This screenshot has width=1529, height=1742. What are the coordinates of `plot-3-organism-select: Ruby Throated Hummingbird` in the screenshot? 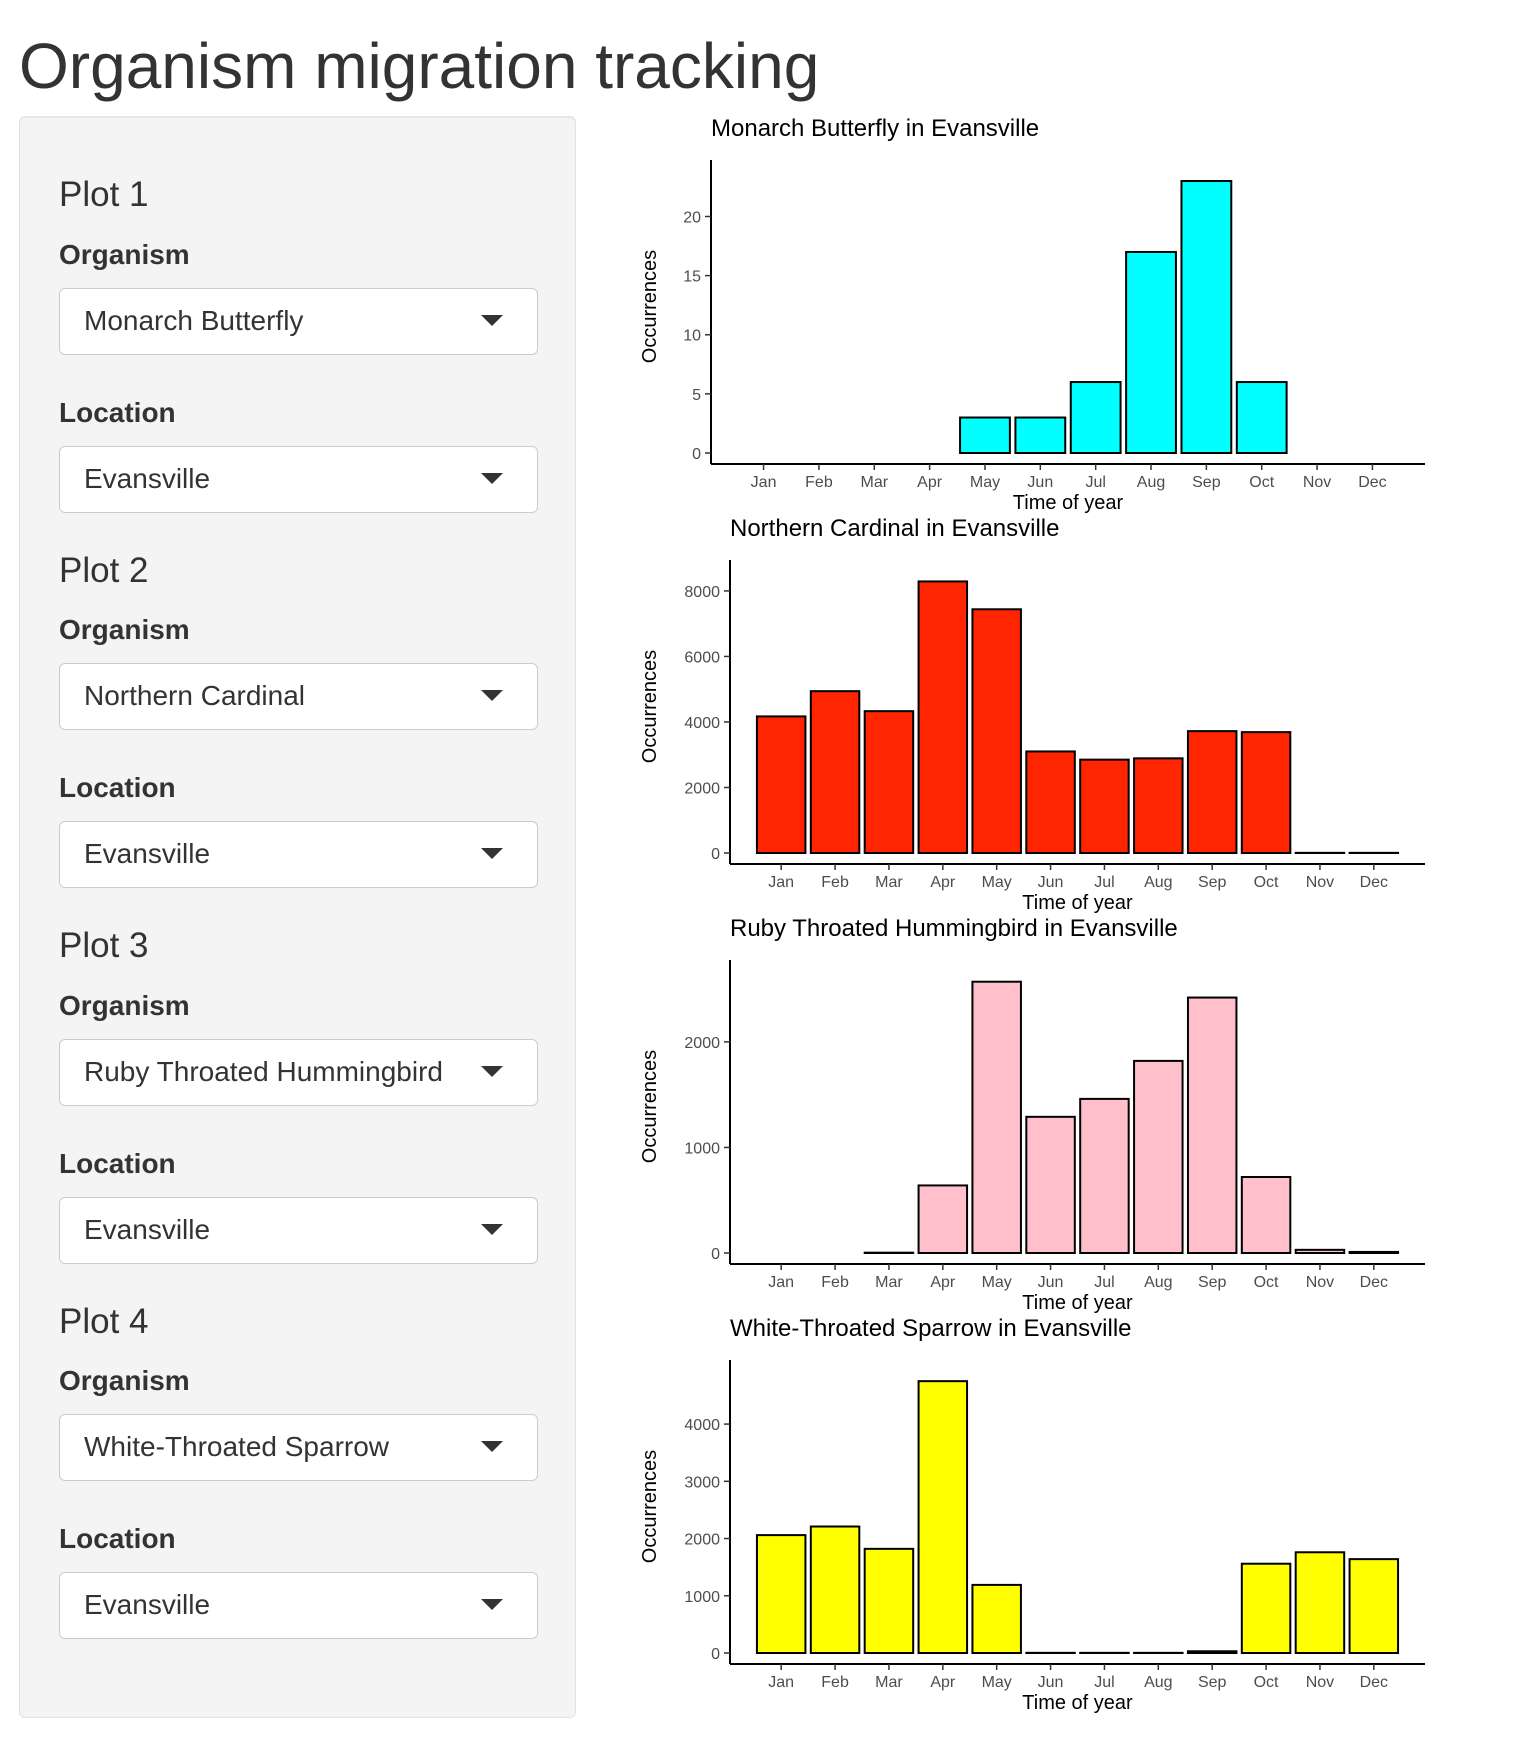 It's located at (298, 1072).